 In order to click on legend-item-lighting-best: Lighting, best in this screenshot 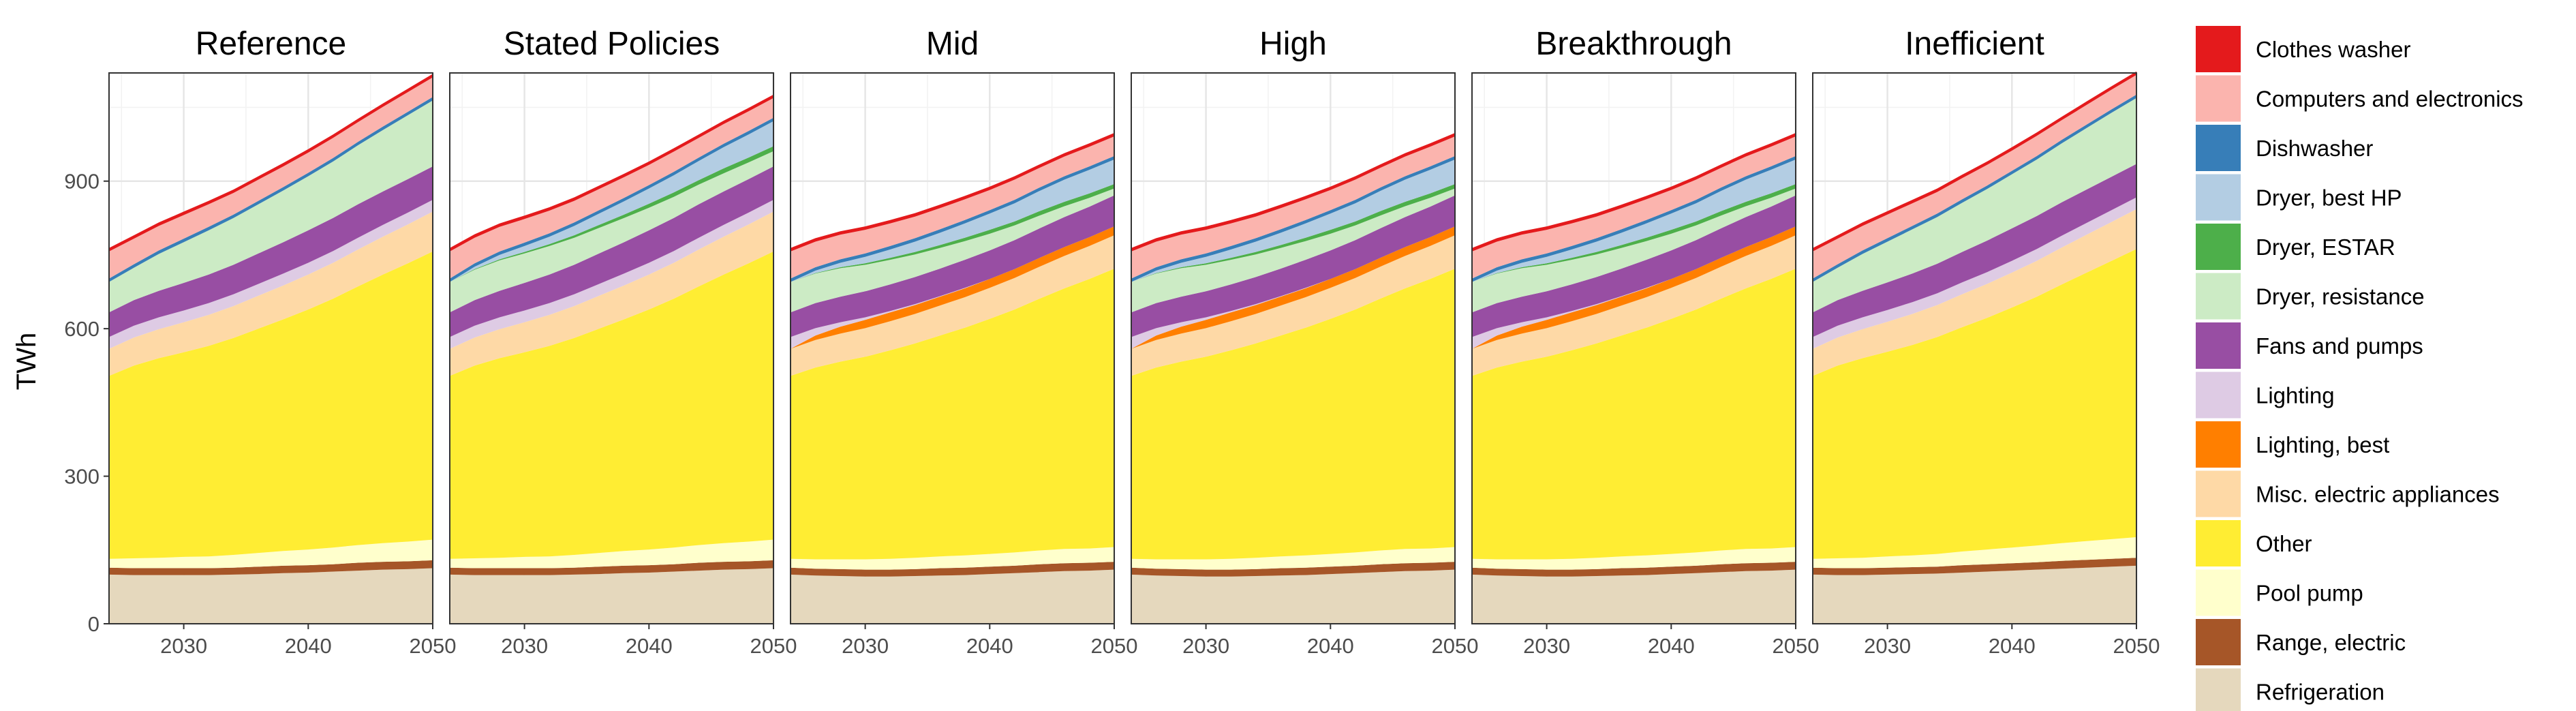, I will do `click(2292, 444)`.